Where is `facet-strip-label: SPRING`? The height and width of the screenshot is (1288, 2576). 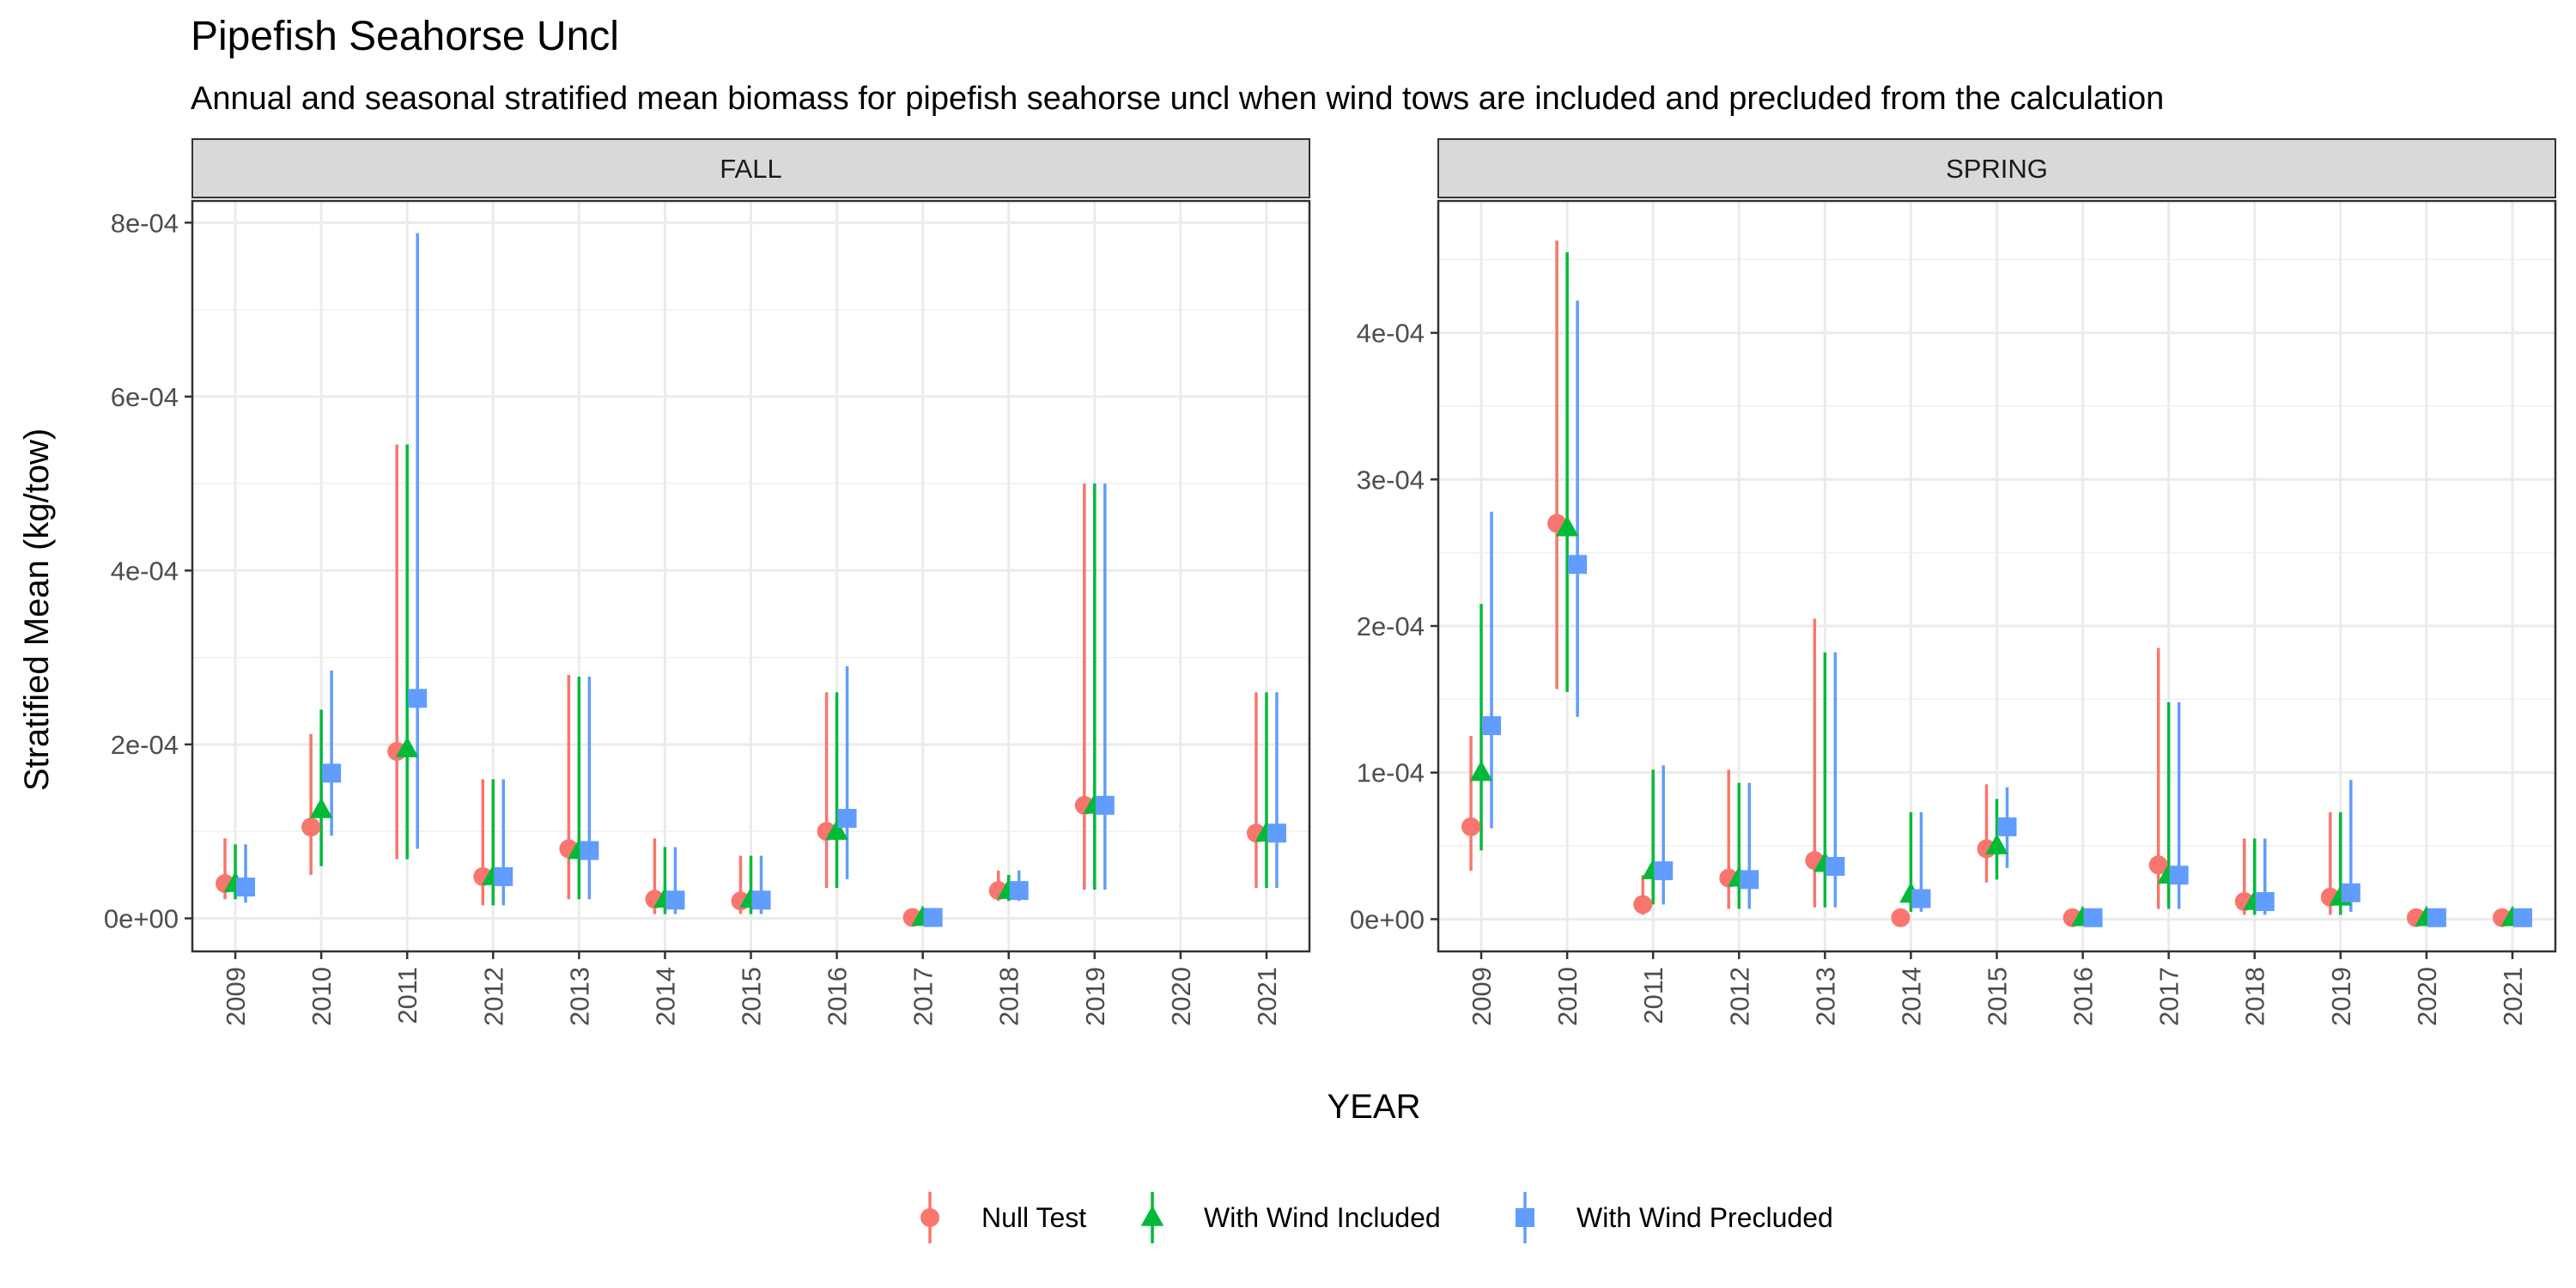 facet-strip-label: SPRING is located at coordinates (1997, 169).